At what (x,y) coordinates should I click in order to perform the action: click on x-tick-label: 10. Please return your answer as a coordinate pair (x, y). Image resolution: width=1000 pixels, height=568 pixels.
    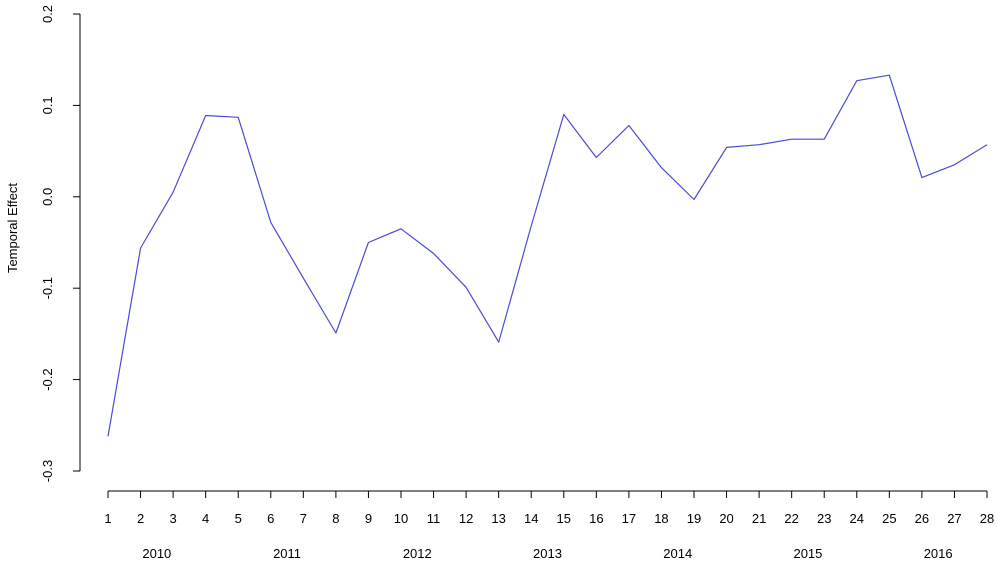
    Looking at the image, I should click on (401, 518).